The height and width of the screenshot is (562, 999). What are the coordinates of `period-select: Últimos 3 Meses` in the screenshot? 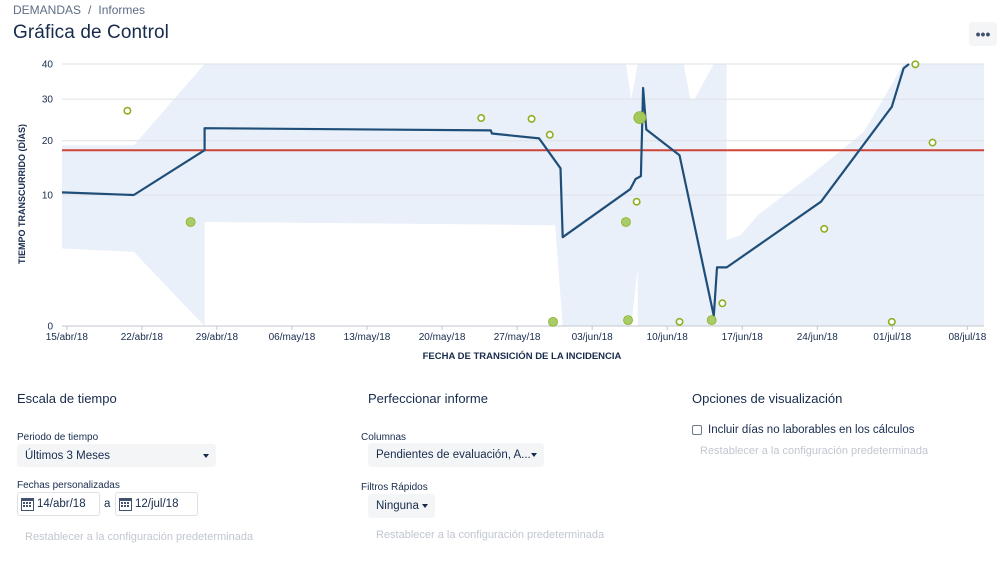 It's located at (116, 455).